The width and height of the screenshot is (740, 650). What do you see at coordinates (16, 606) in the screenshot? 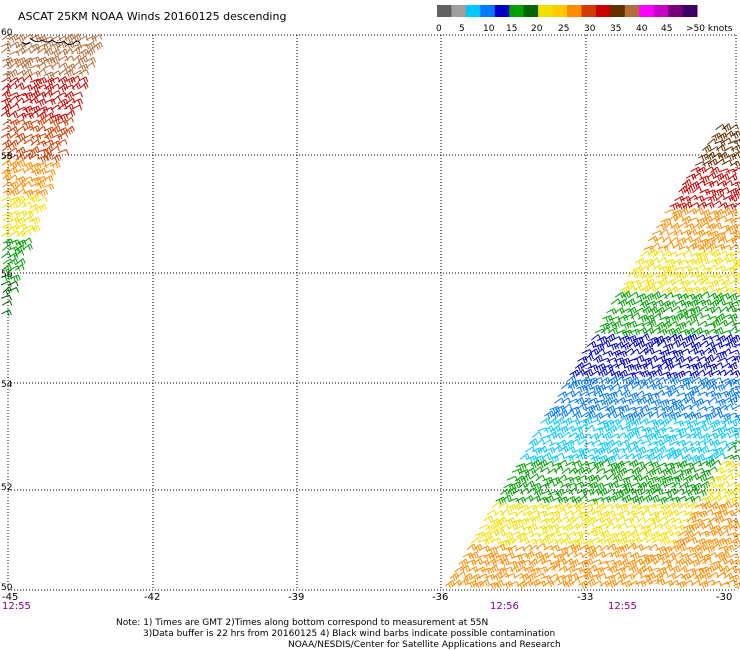
I see `time-label-west: 12:55` at bounding box center [16, 606].